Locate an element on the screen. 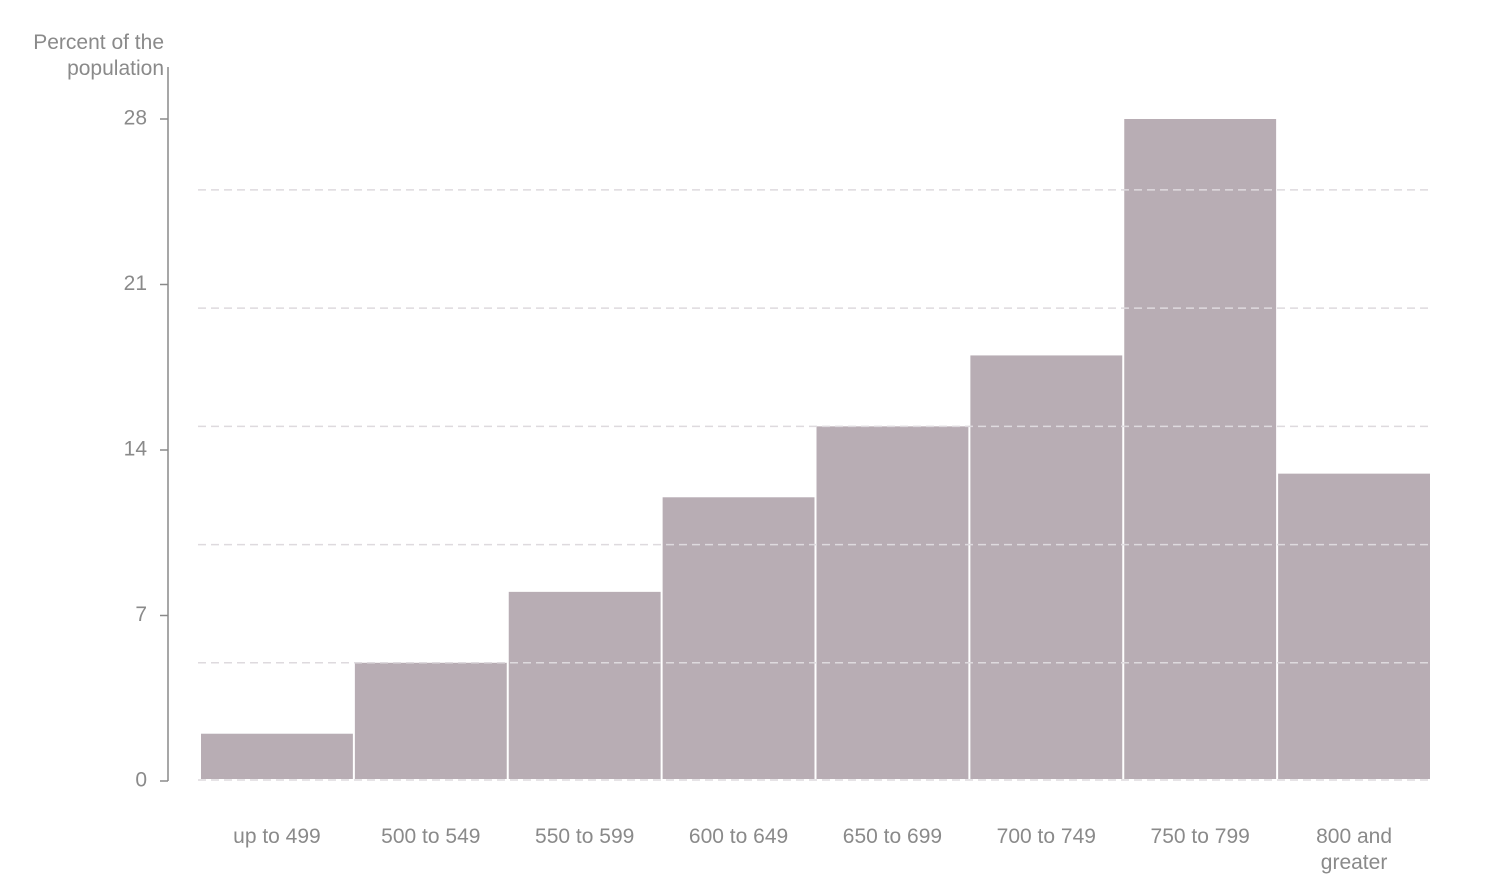 This screenshot has width=1500, height=889. x-tick-label: 800 and greater is located at coordinates (1354, 849).